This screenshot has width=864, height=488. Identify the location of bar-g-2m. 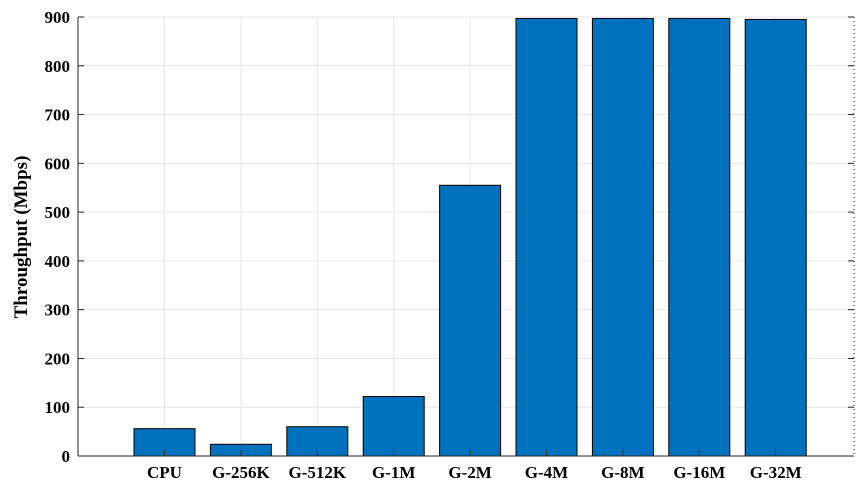
(470, 320).